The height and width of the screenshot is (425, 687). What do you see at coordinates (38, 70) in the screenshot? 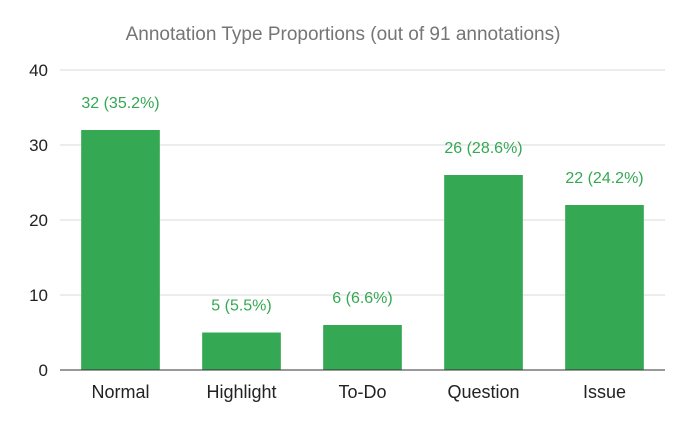
I see `y-tick-label: 40` at bounding box center [38, 70].